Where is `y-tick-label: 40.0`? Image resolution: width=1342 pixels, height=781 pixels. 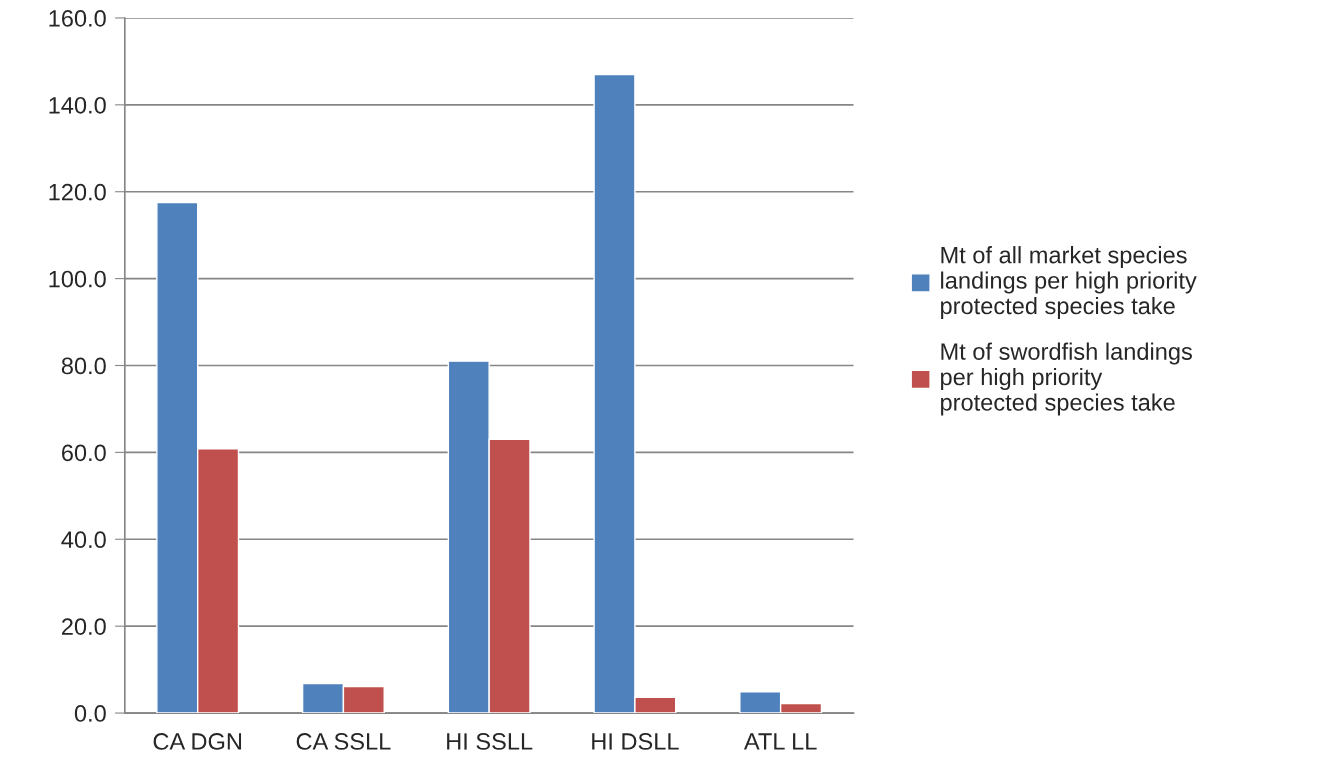
y-tick-label: 40.0 is located at coordinates (83, 540).